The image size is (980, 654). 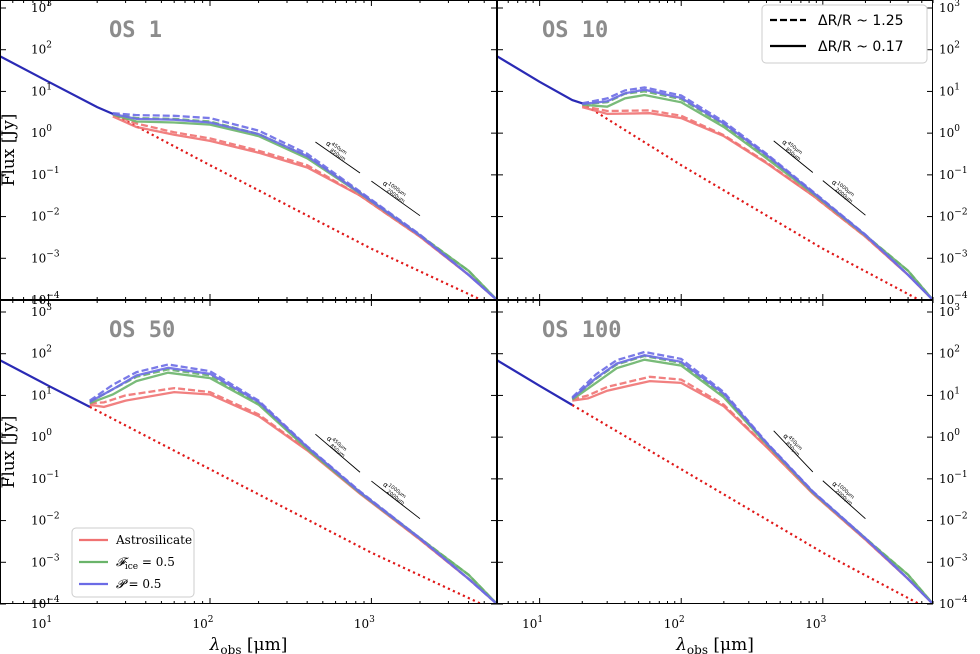 What do you see at coordinates (844, 34) in the screenshot?
I see `linestyle-legend: ΔR/R ~ 1.25 ΔR/R ~ 0.17` at bounding box center [844, 34].